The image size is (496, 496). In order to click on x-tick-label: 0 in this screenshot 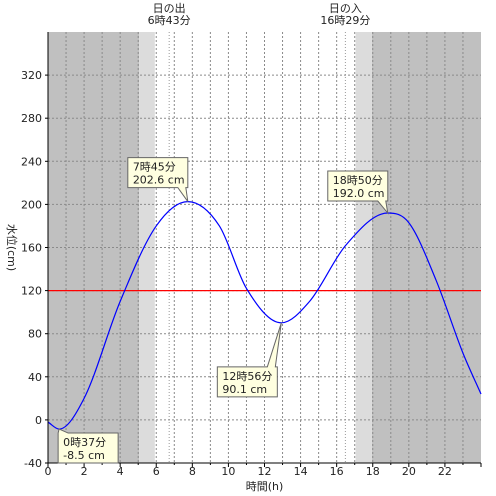, I will do `click(48, 471)`.